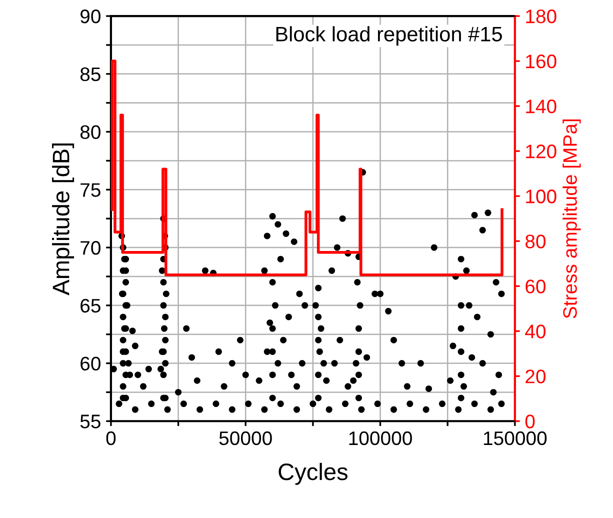 The height and width of the screenshot is (518, 613). What do you see at coordinates (90, 190) in the screenshot?
I see `y-tick-label: 75` at bounding box center [90, 190].